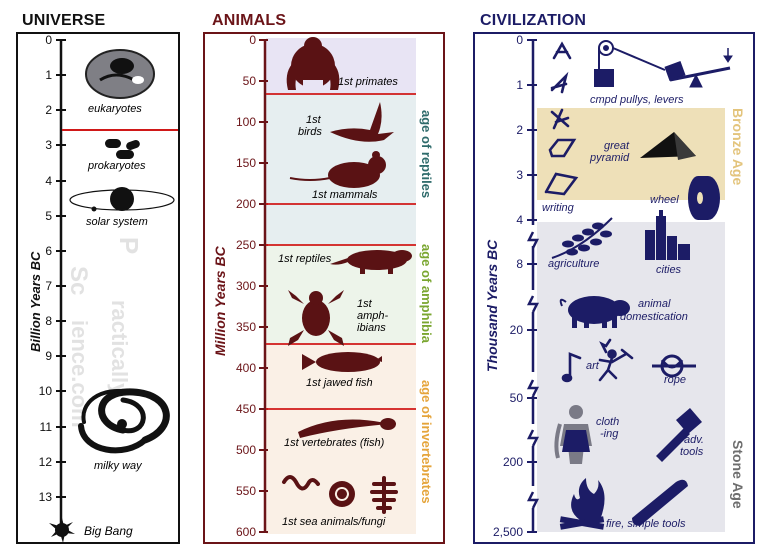 This screenshot has width=768, height=554. Describe the element at coordinates (245, 450) in the screenshot. I see `animals-tick-label: 500` at that location.